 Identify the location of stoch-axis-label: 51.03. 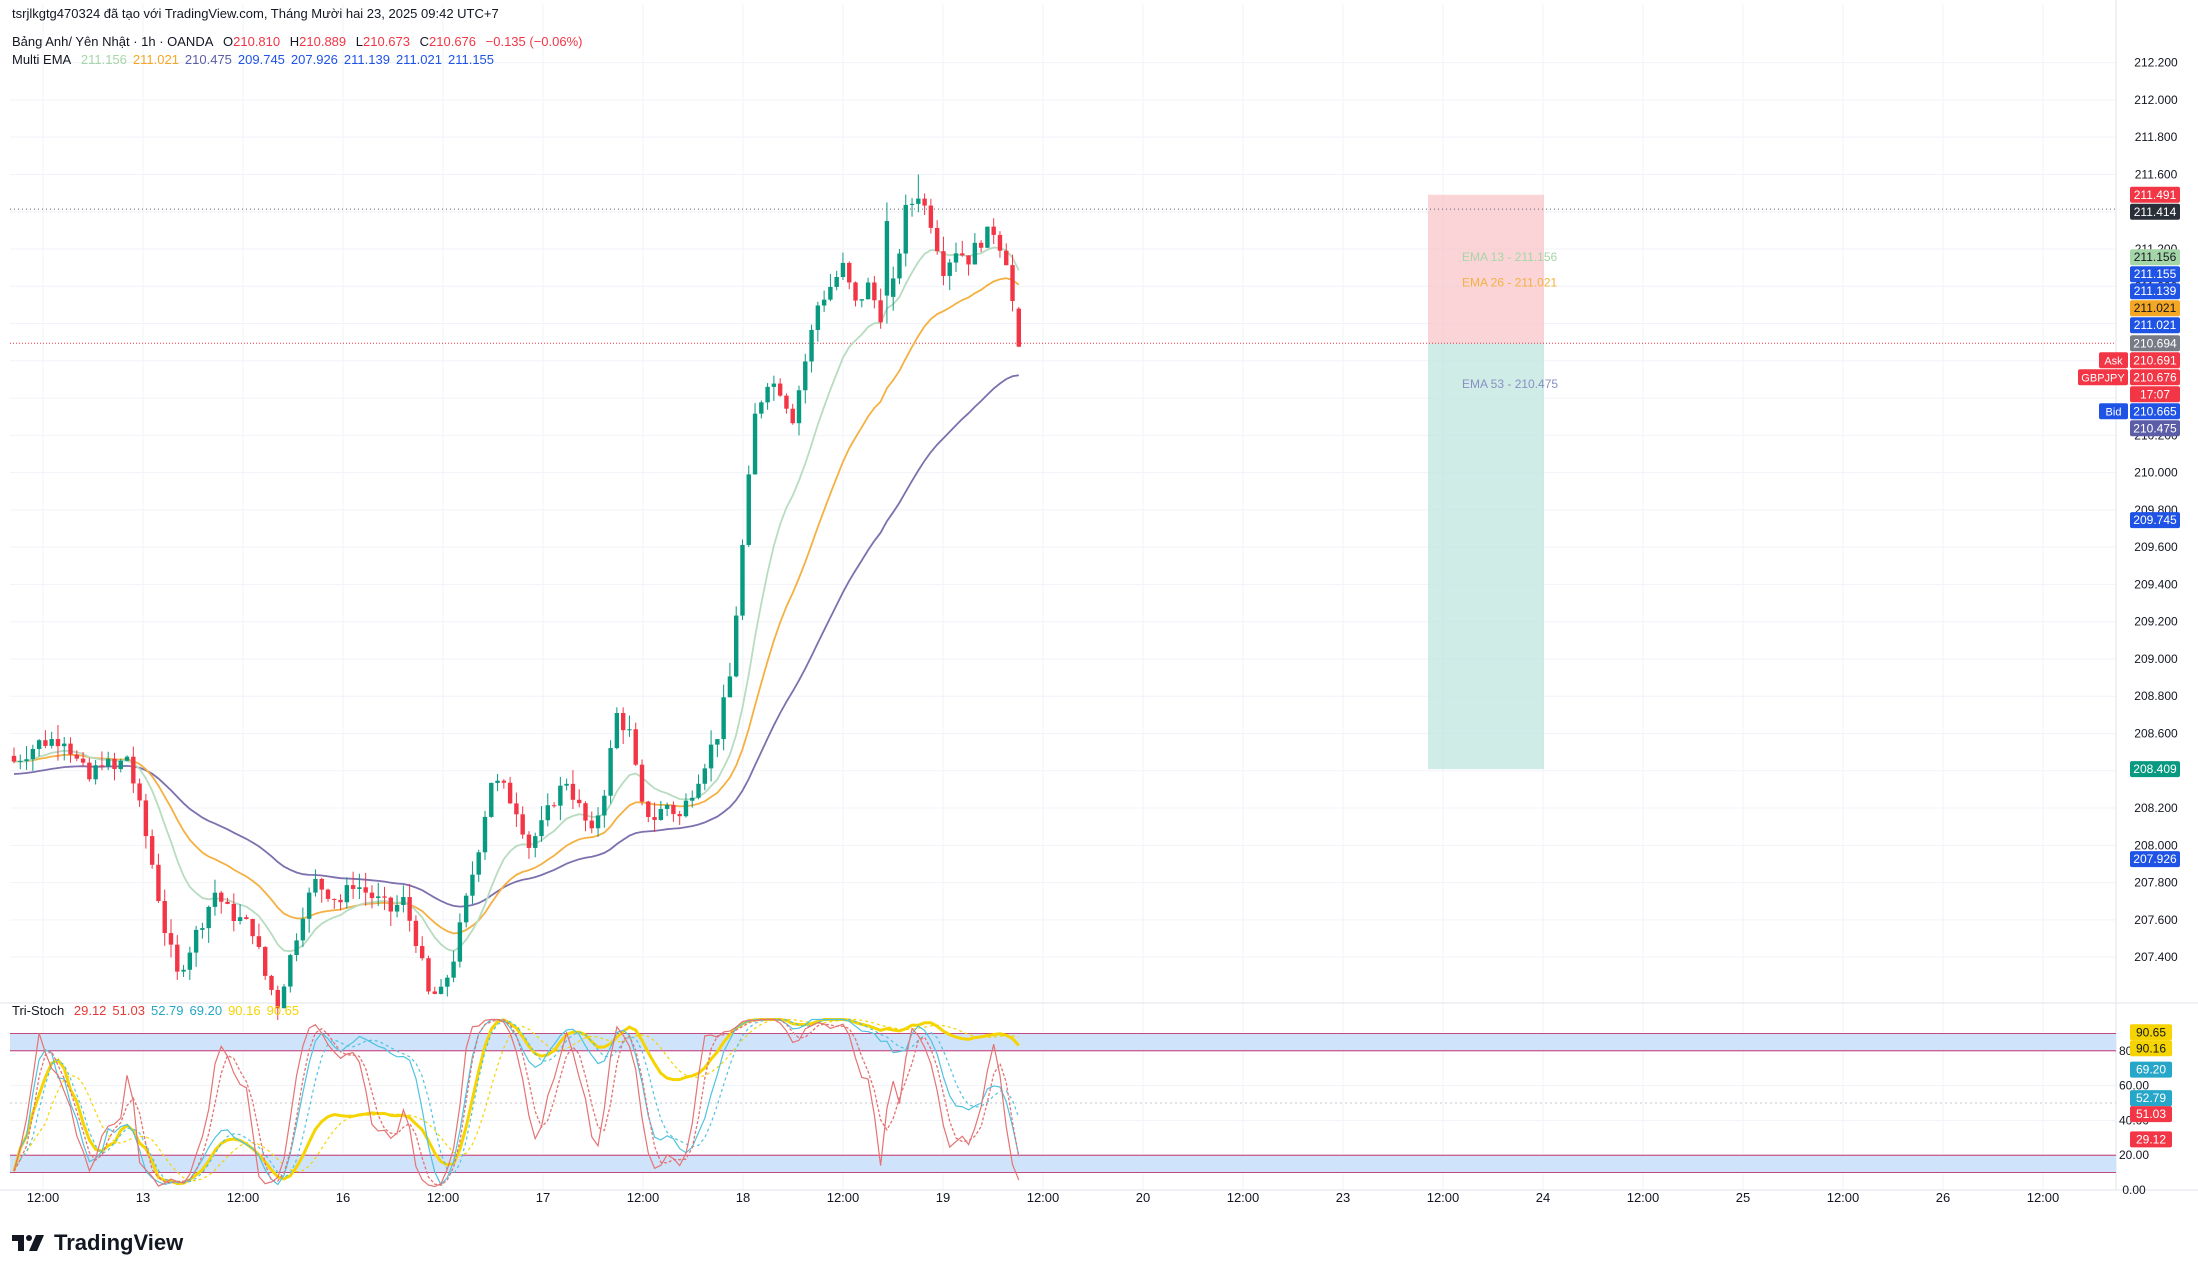
(2151, 1114).